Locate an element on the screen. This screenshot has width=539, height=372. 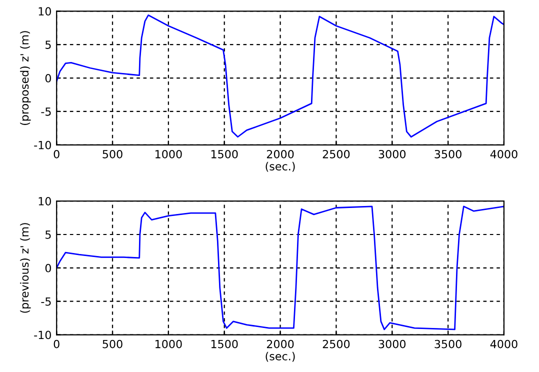
y-axis-title: (proposed) z' (m) is located at coordinates (25, 78).